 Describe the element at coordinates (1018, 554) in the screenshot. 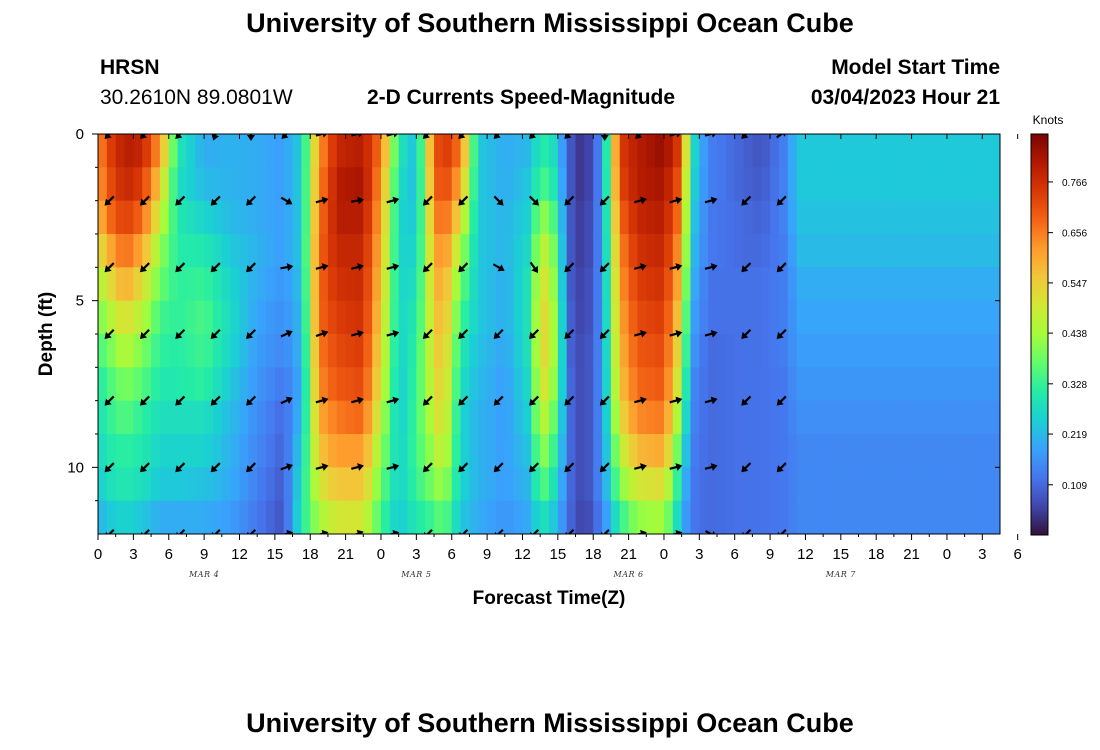

I see `x-tick-label: 6` at that location.